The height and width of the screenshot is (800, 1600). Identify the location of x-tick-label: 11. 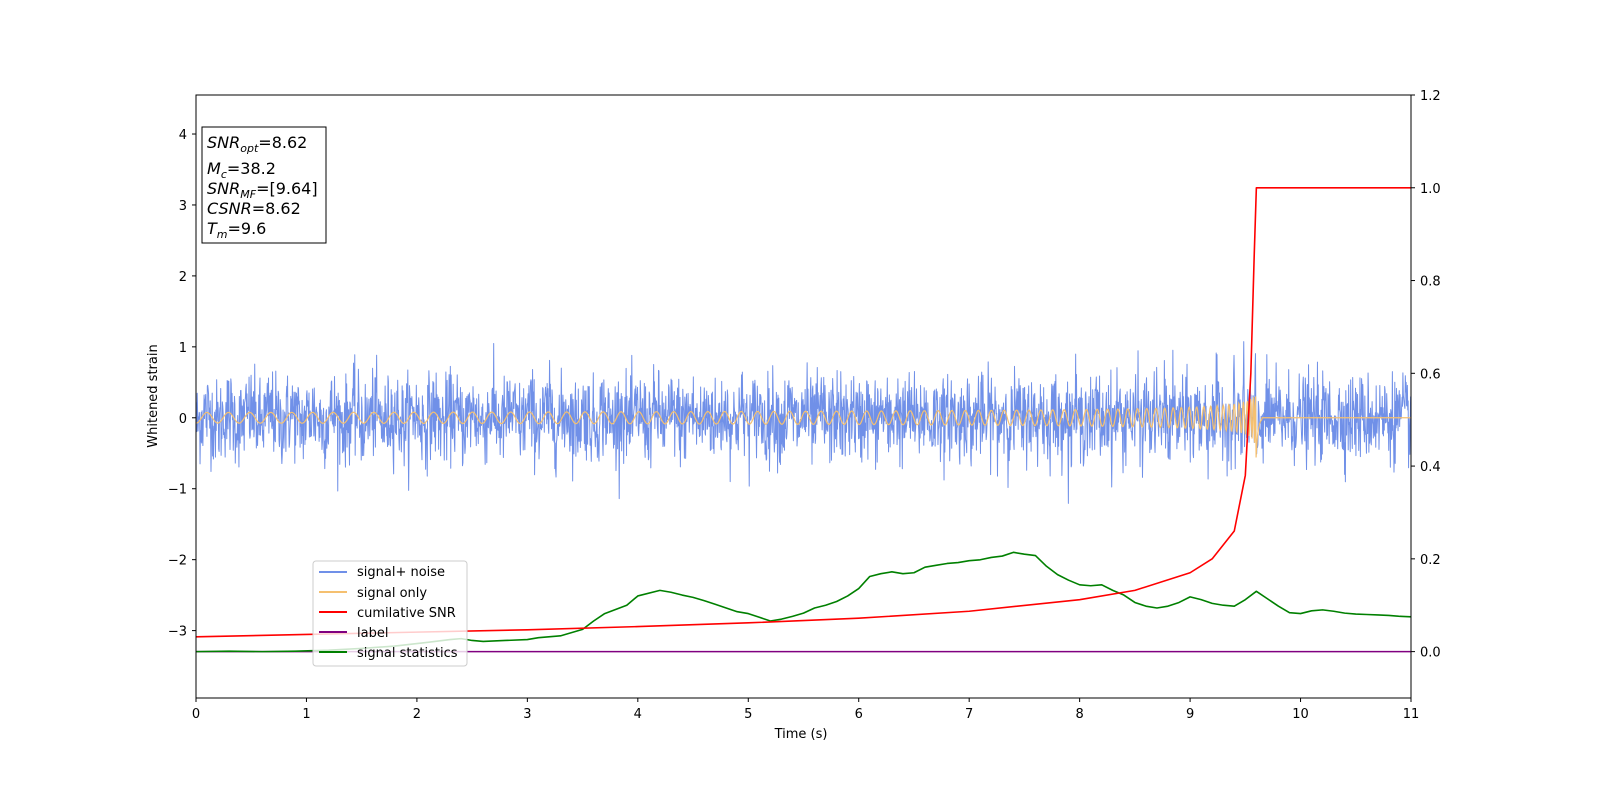
(1411, 714).